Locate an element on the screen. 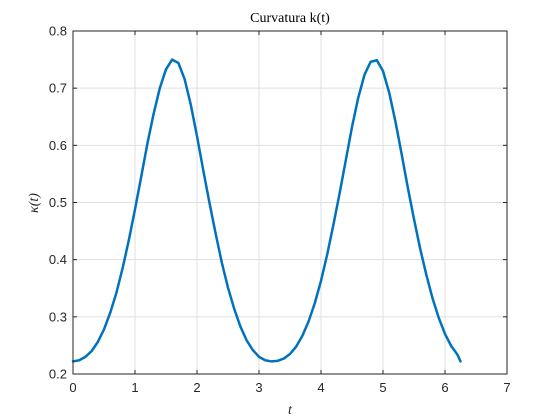 This screenshot has width=560, height=420. x-tick-label: 5 is located at coordinates (382, 387).